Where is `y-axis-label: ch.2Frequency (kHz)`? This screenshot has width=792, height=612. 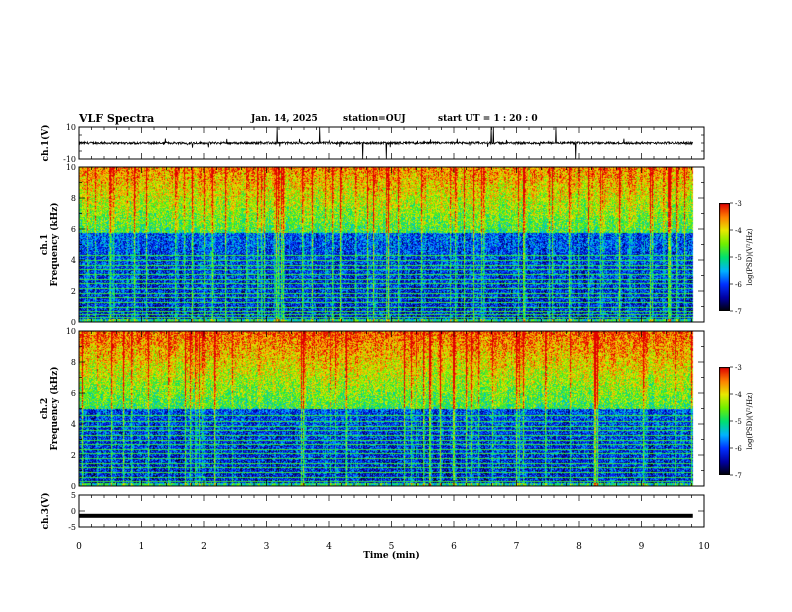
y-axis-label: ch.2Frequency (kHz) is located at coordinates (50, 408).